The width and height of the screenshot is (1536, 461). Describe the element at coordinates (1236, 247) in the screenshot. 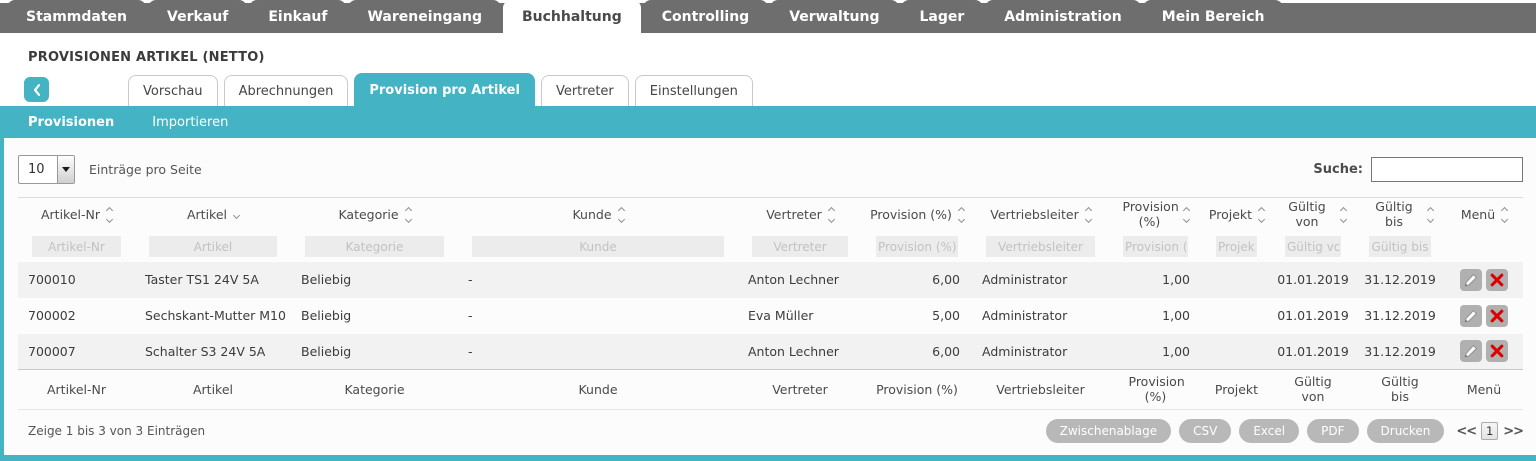

I see `filter-input-projekt` at that location.